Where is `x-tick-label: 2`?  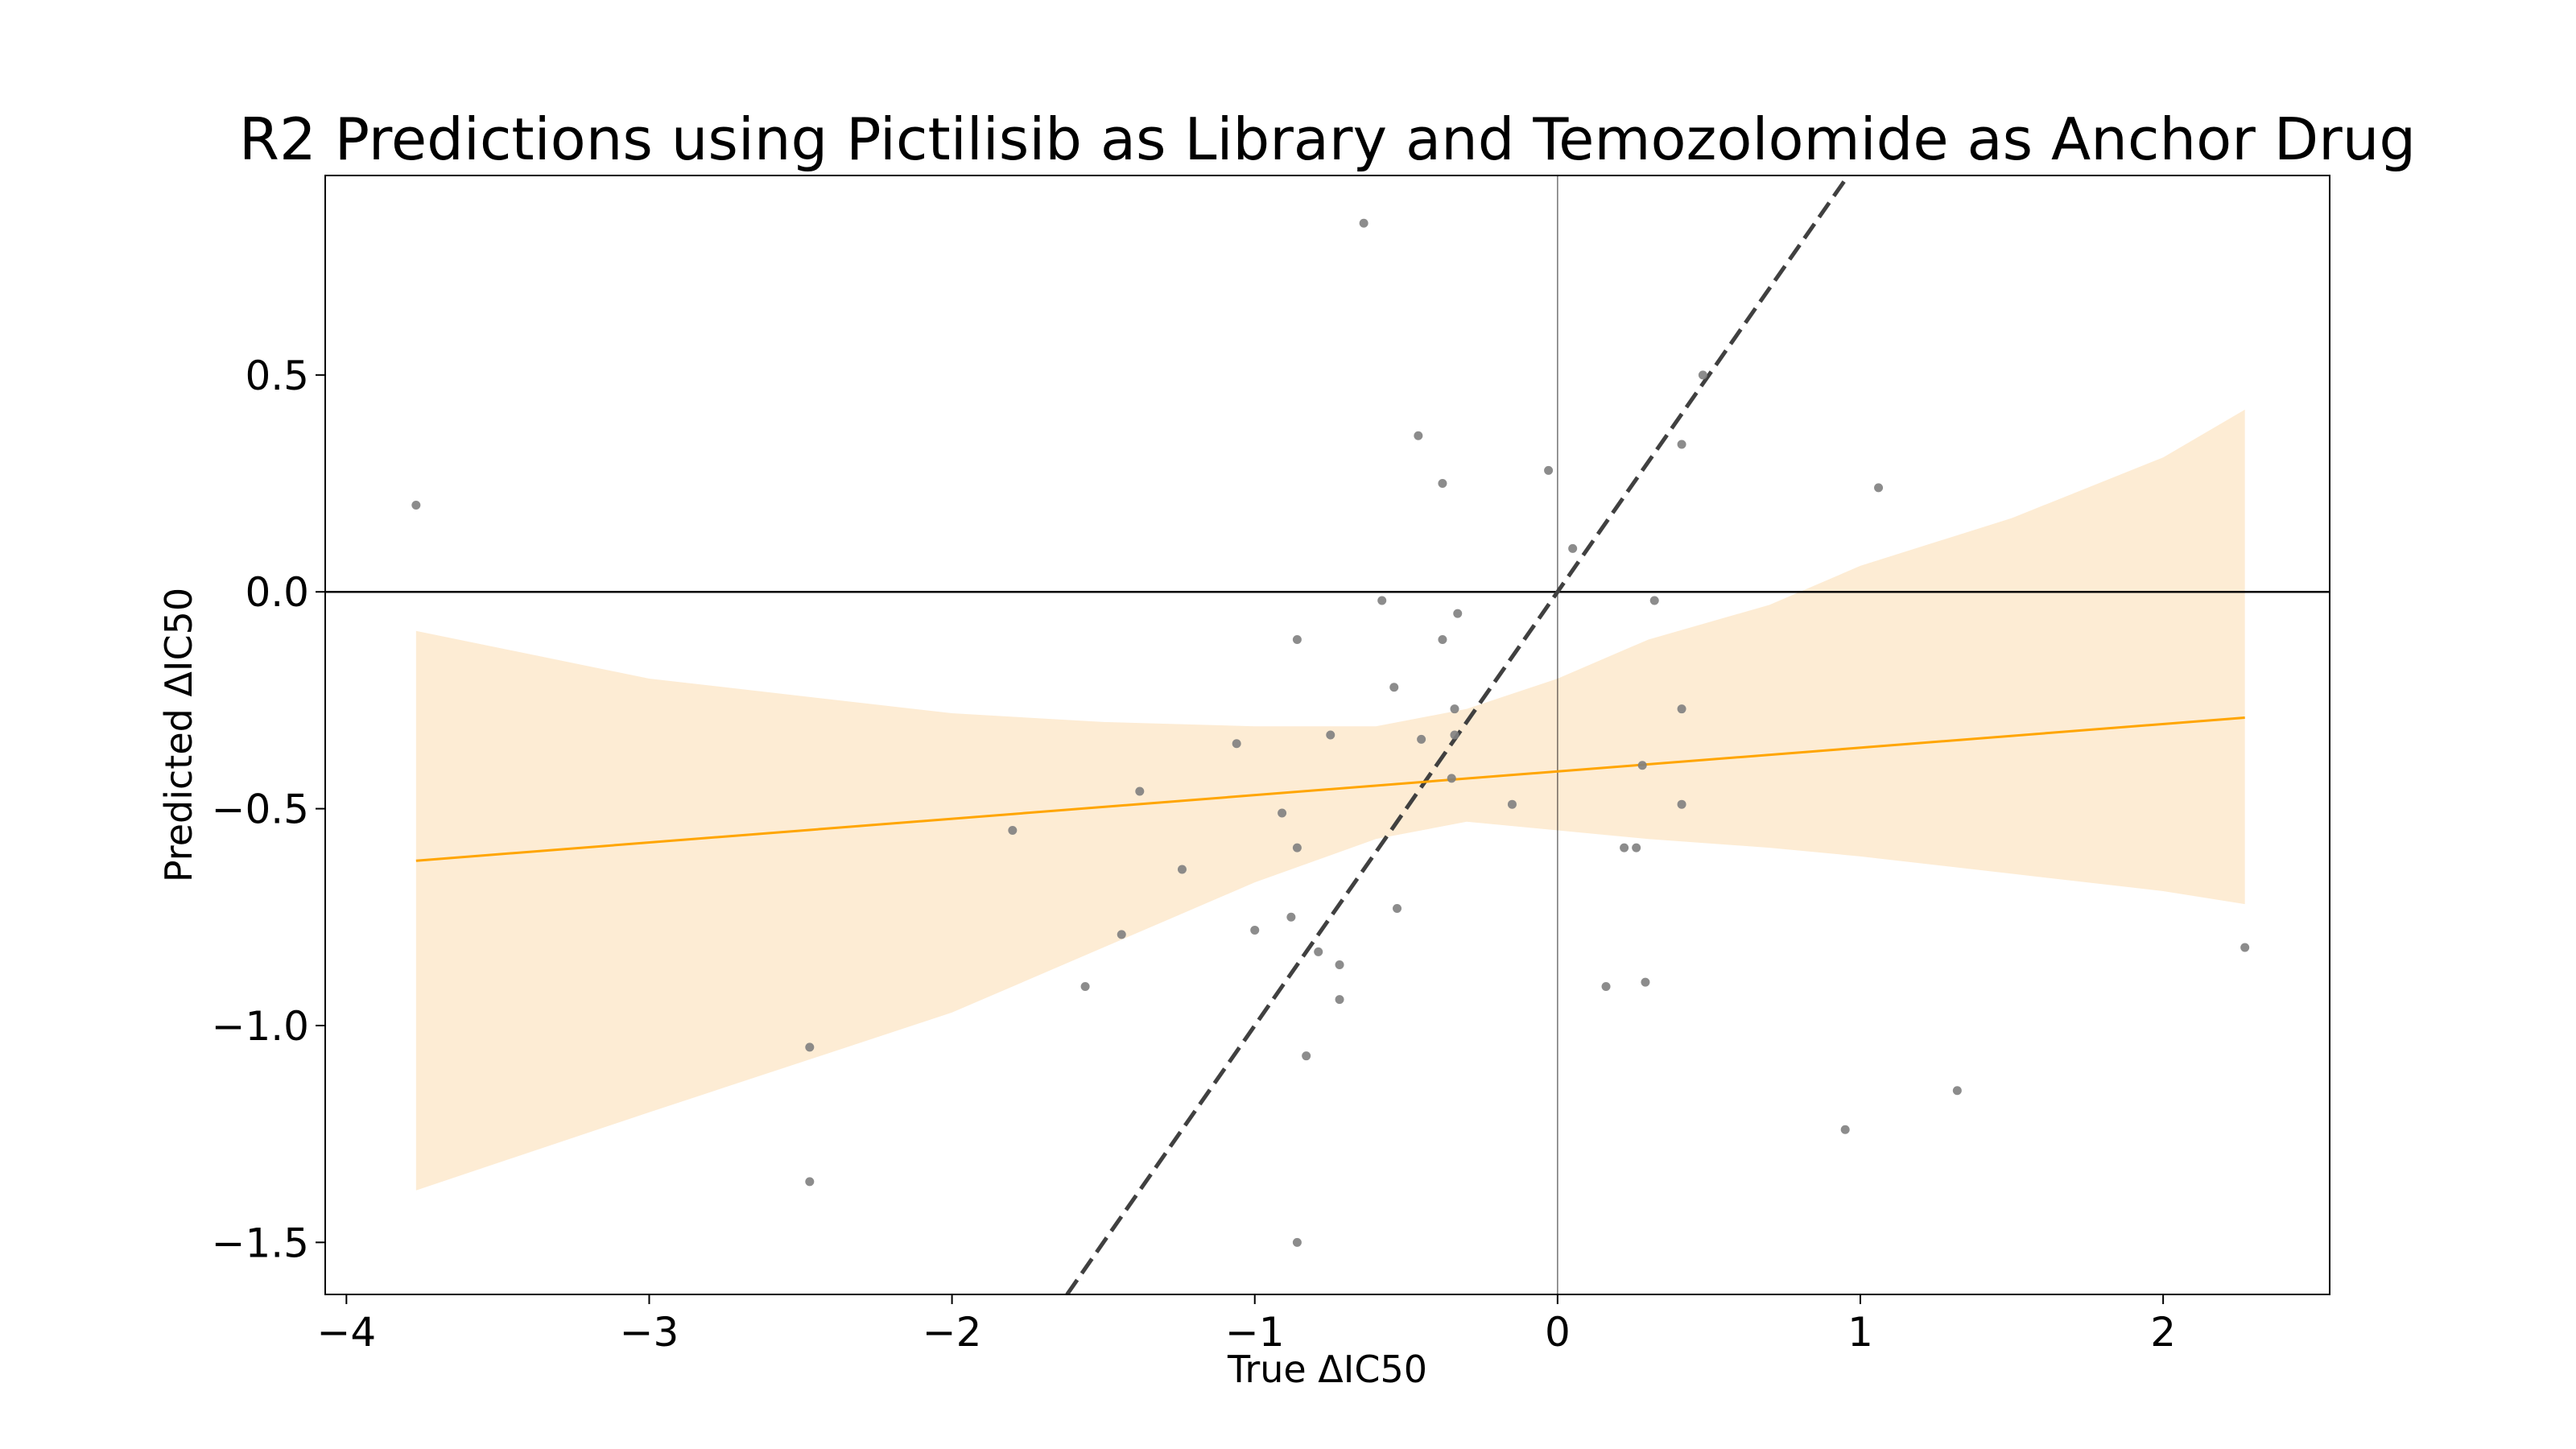
x-tick-label: 2 is located at coordinates (2163, 1332).